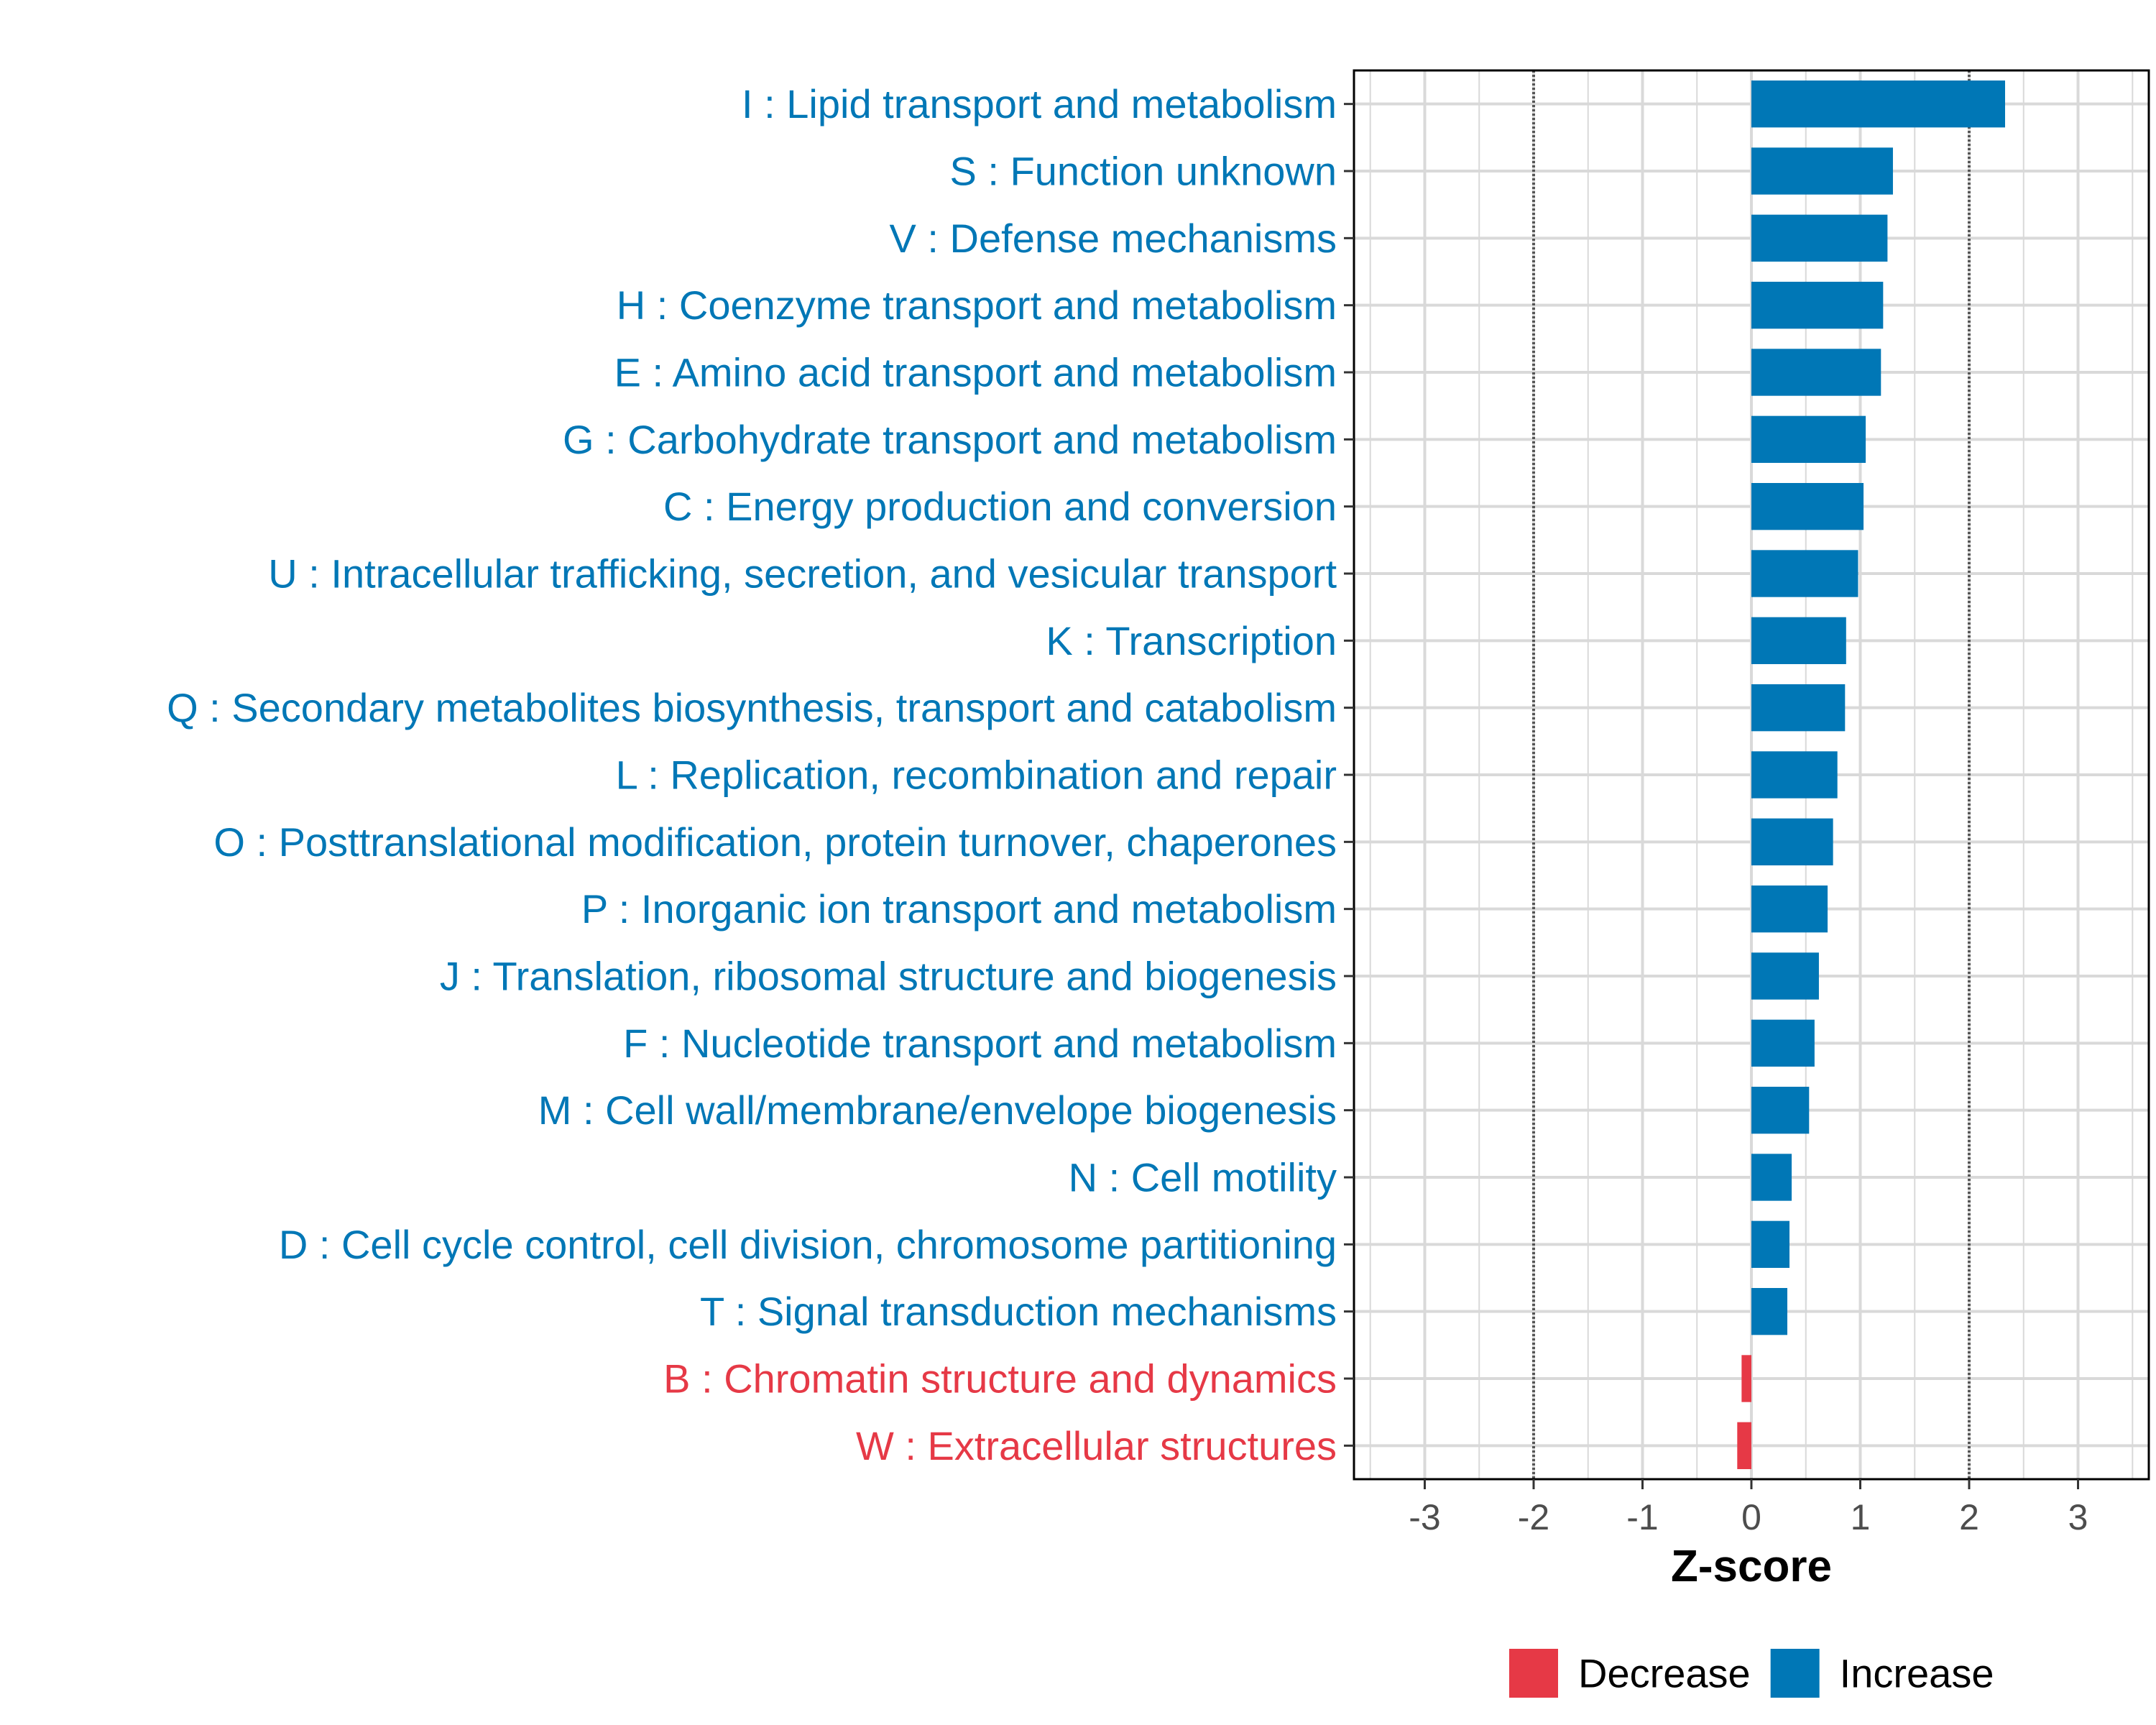 Image resolution: width=2156 pixels, height=1725 pixels. Describe the element at coordinates (1039, 103) in the screenshot. I see `category-label: I : Lipid transport and metabolism` at that location.